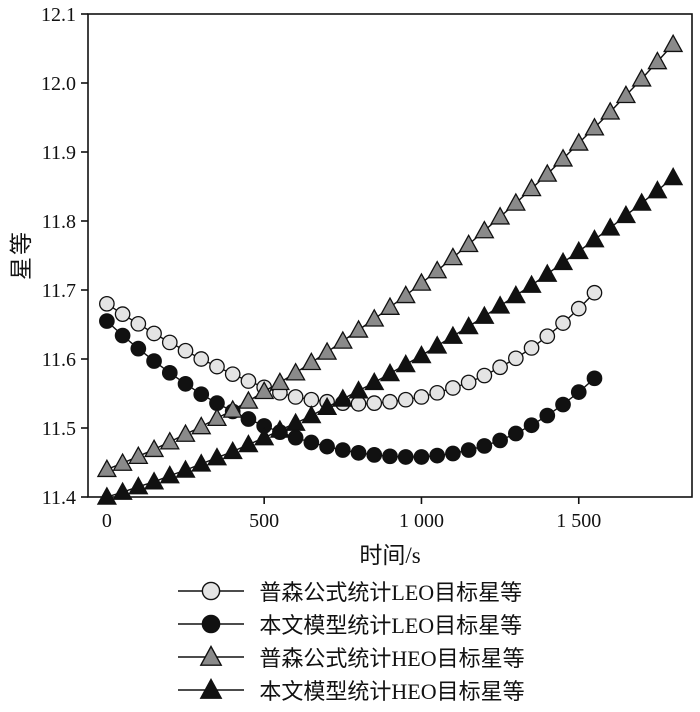 The height and width of the screenshot is (712, 700). Describe the element at coordinates (391, 625) in the screenshot. I see `legend-label: 本文模型统计LEO目标星等` at that location.